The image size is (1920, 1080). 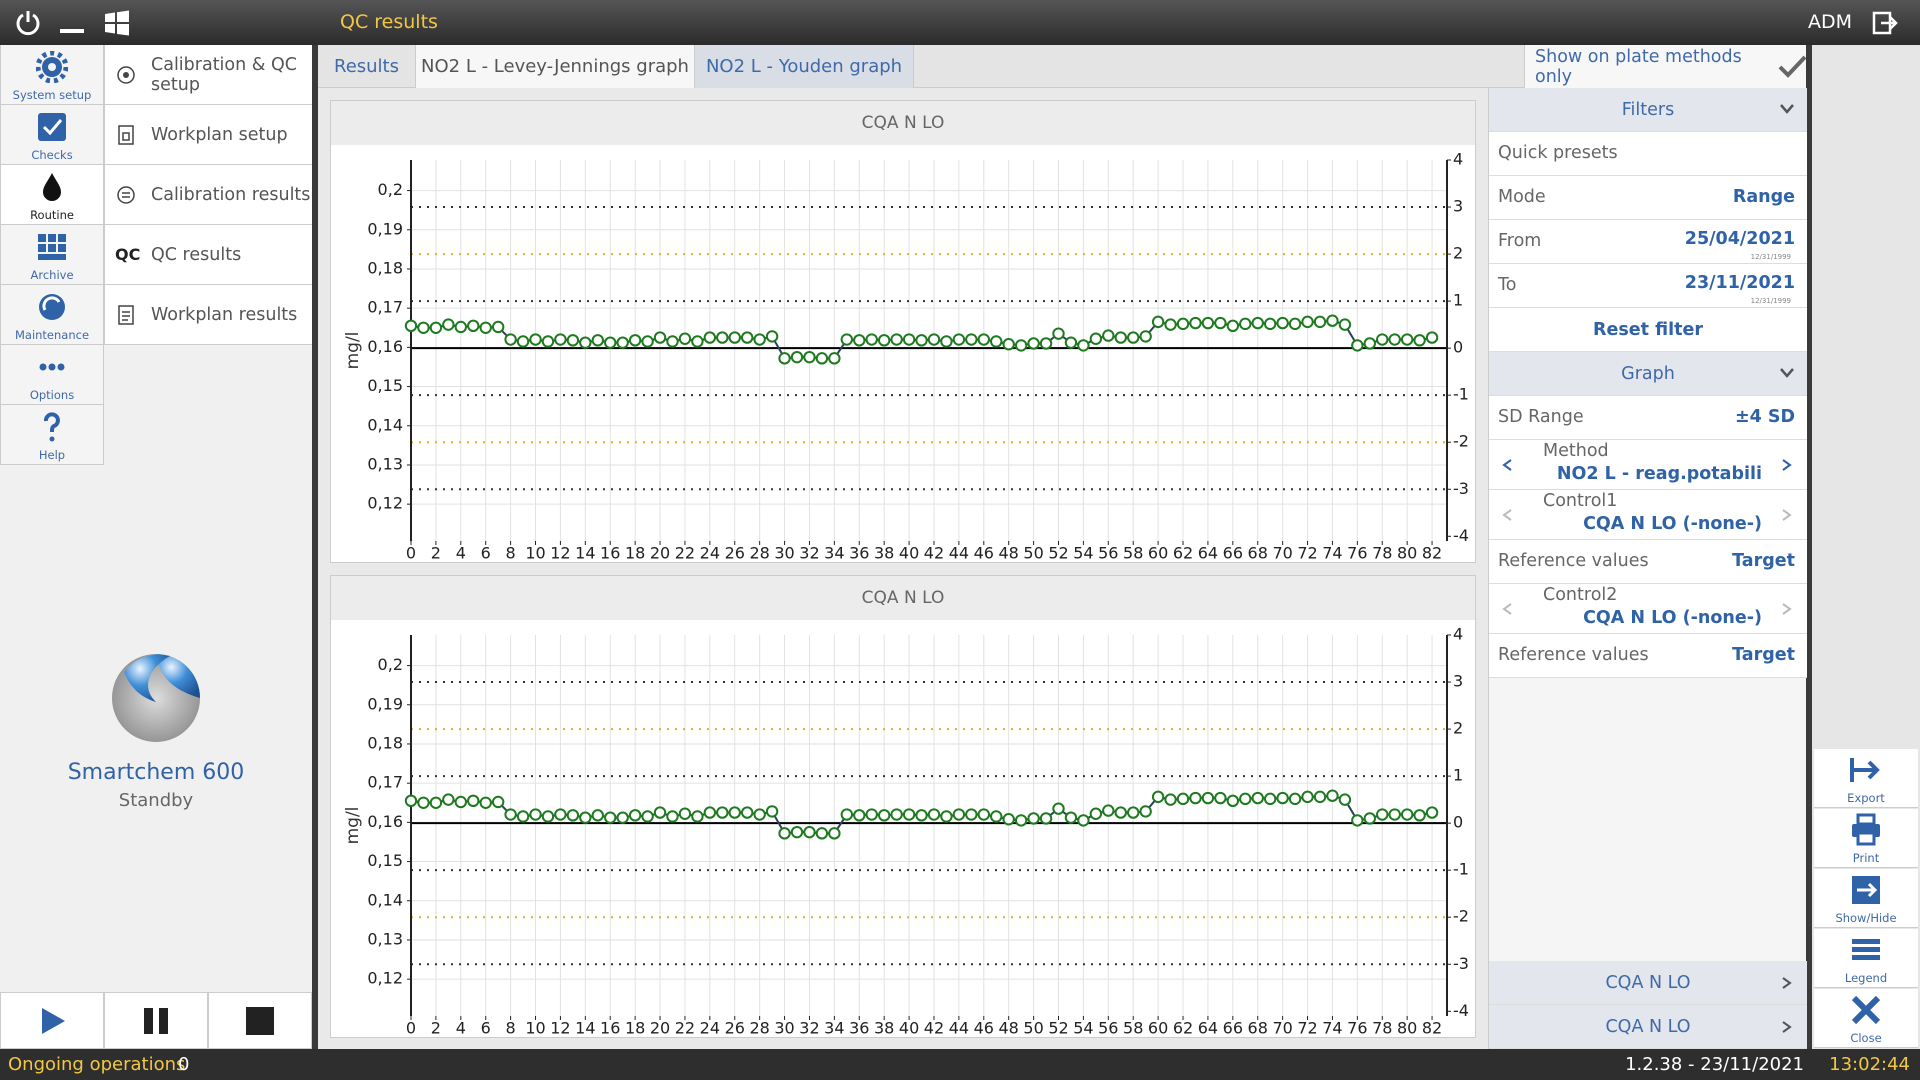 What do you see at coordinates (1058, 553) in the screenshot?
I see `x-tick-label: 52` at bounding box center [1058, 553].